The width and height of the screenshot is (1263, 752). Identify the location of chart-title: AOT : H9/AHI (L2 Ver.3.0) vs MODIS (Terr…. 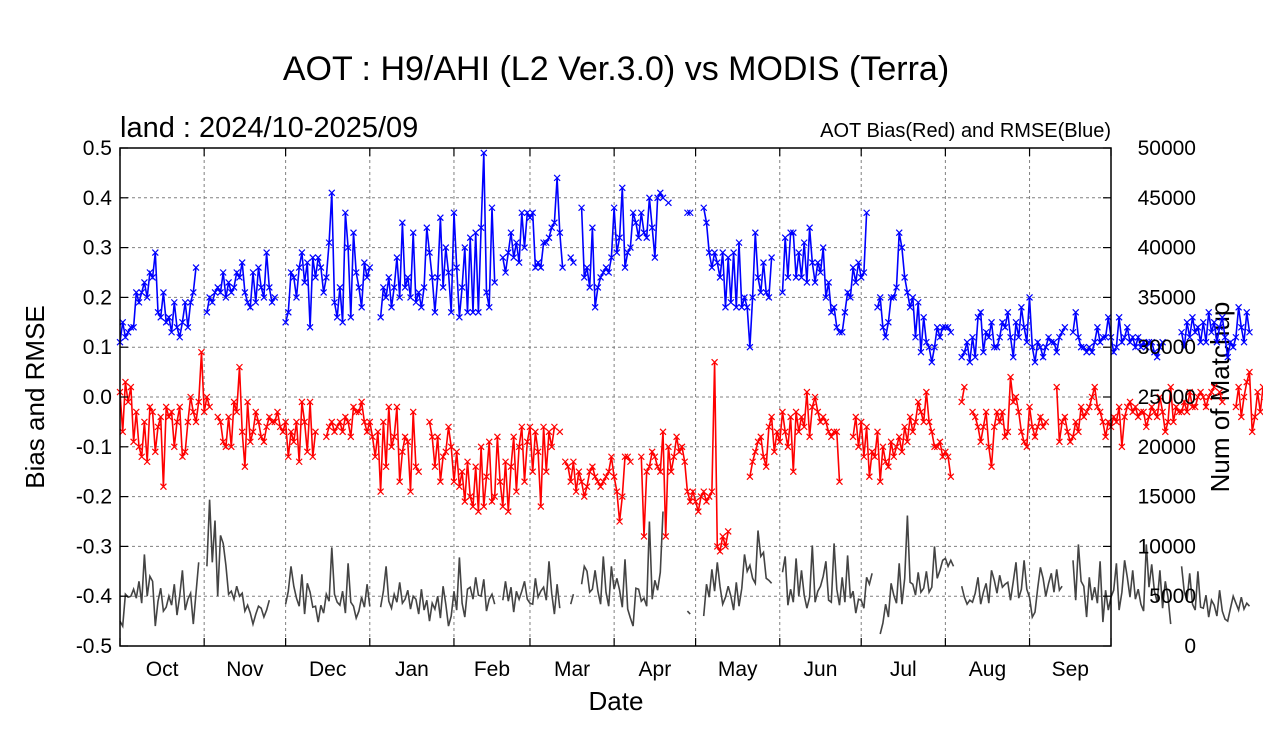
(616, 69).